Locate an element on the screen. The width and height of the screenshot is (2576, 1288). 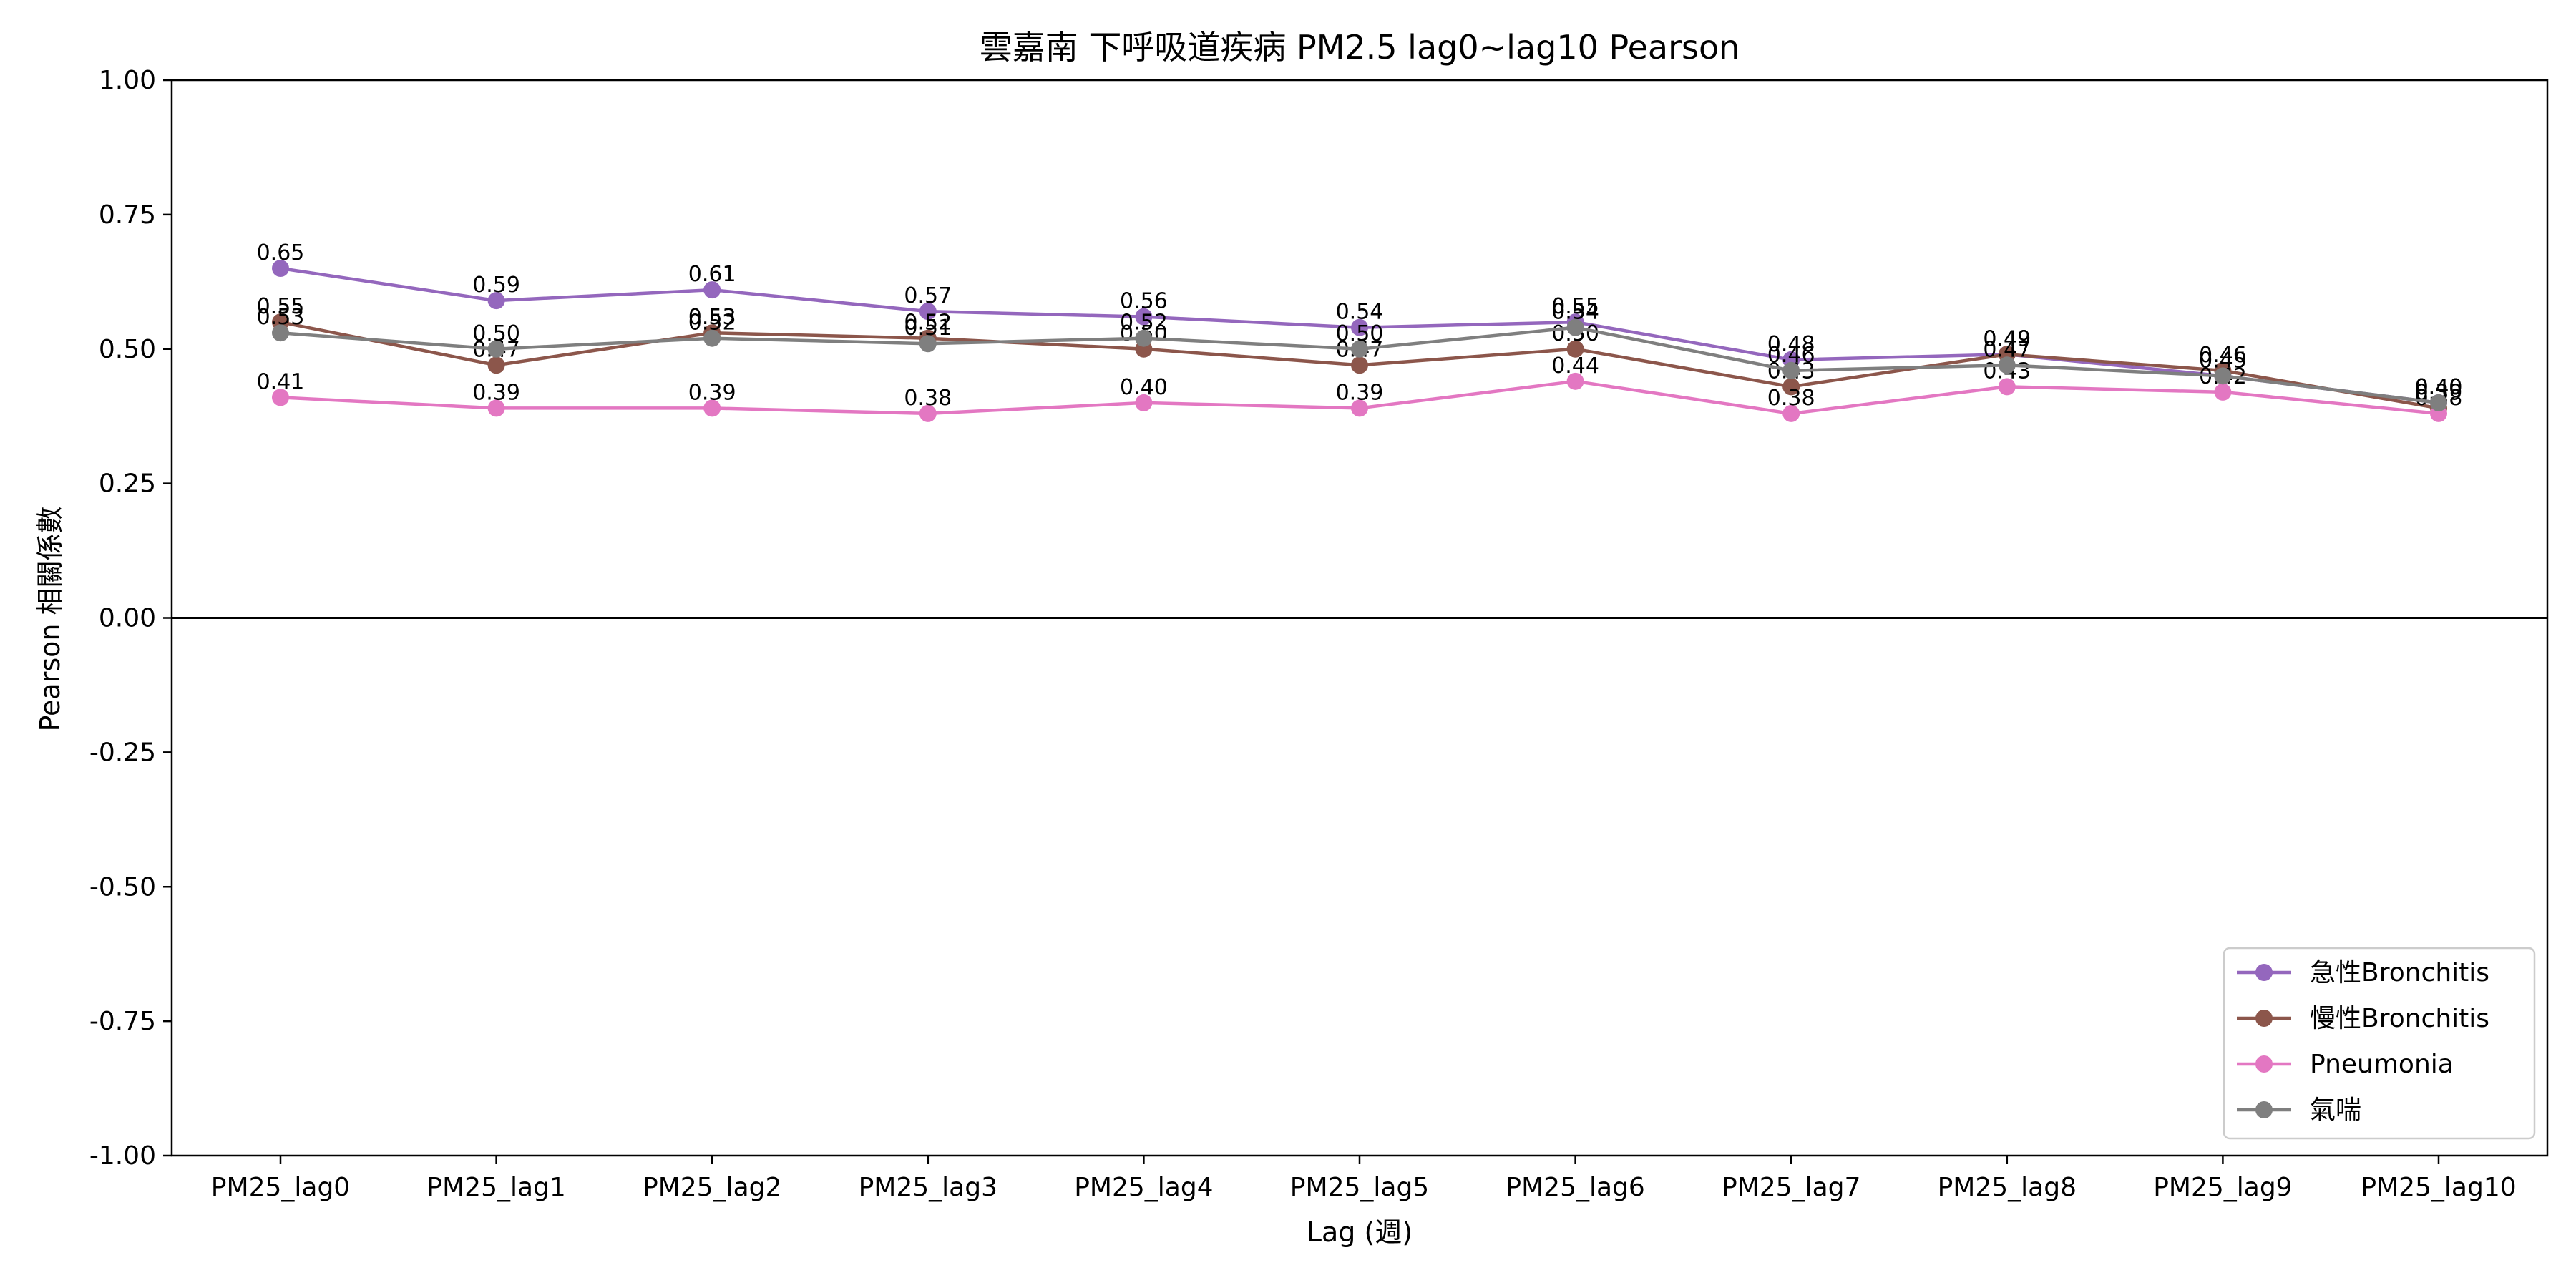
legend-item: Pneumonia is located at coordinates (2345, 1064).